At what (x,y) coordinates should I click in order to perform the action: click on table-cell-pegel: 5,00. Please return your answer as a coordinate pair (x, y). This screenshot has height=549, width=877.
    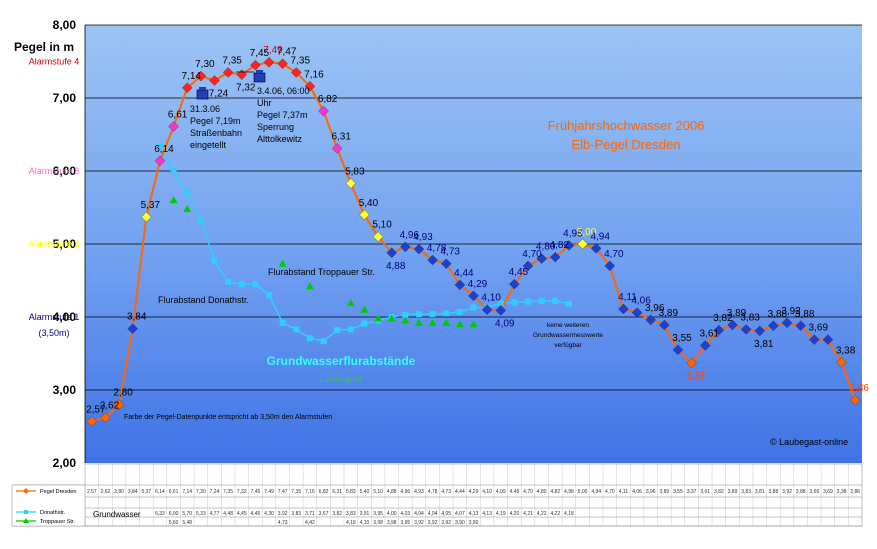
    Looking at the image, I should click on (583, 492).